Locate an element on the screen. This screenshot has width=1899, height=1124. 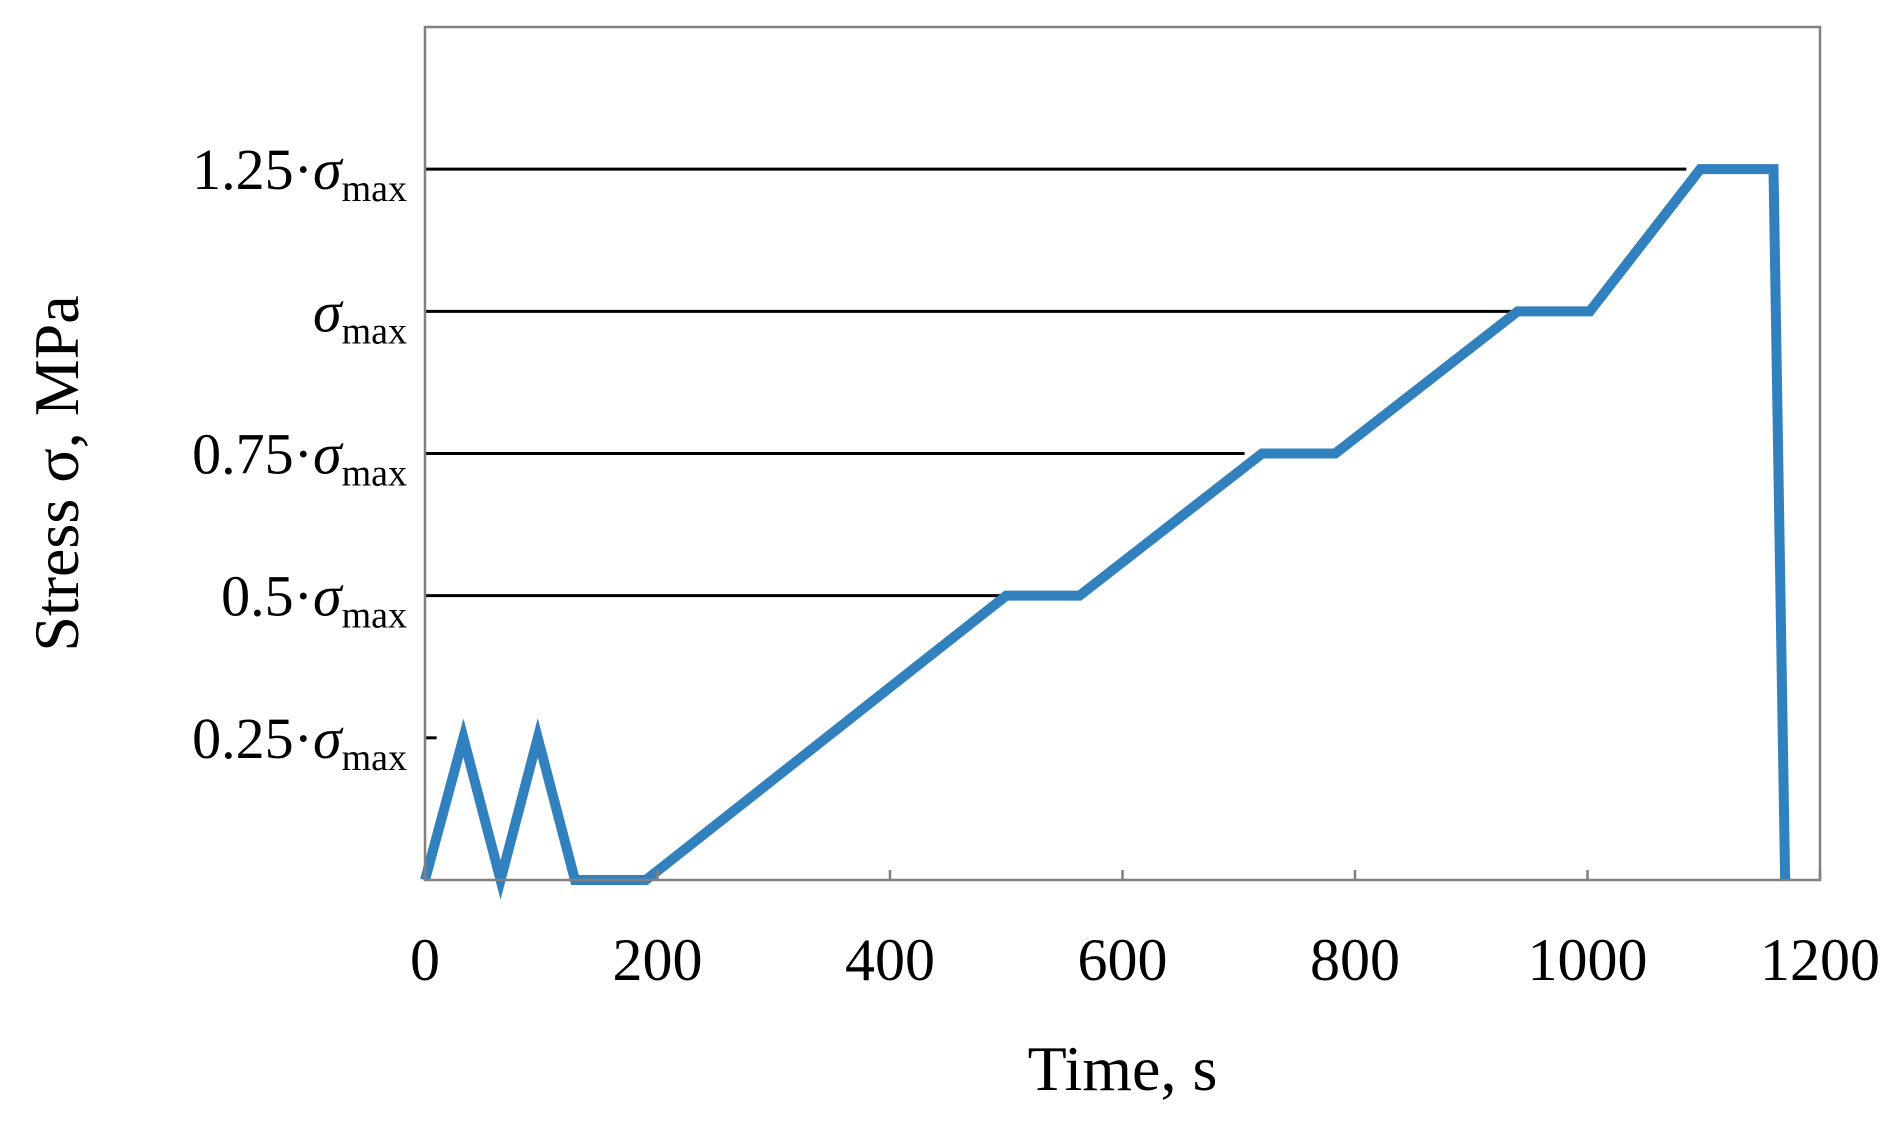
stress-level-label: σmax is located at coordinates (360, 315).